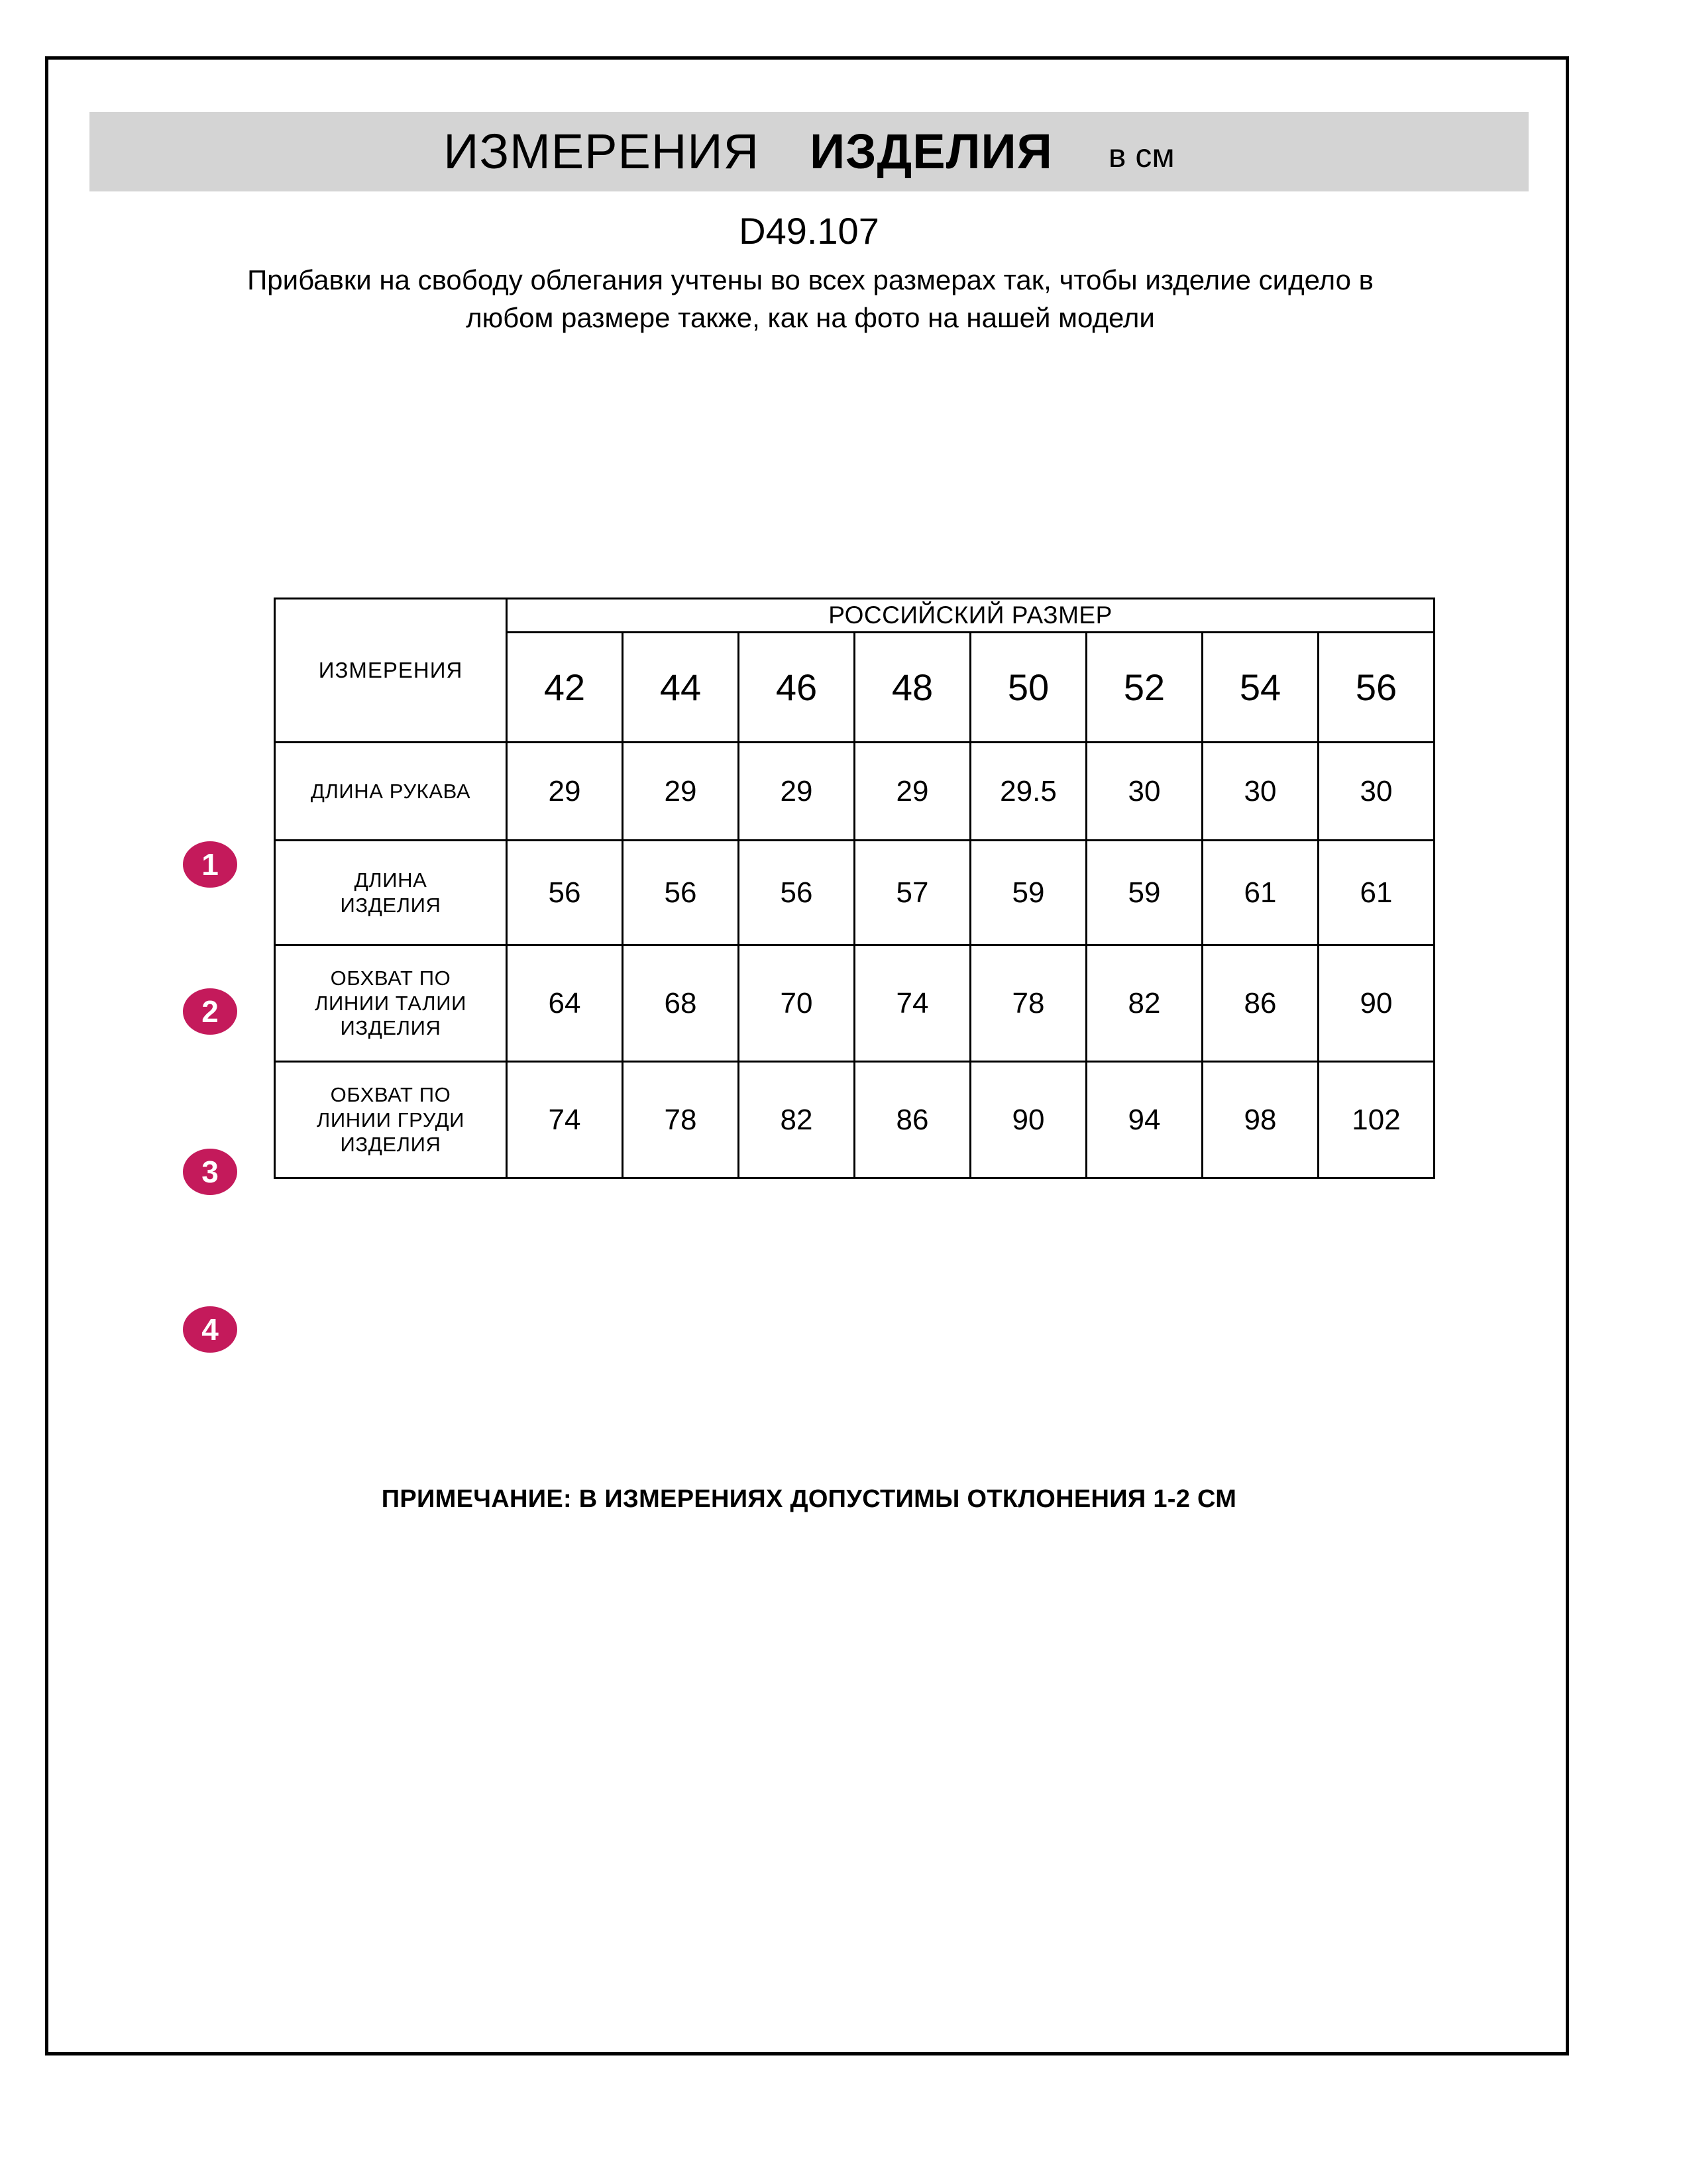 The image size is (1683, 2184). Describe the element at coordinates (1376, 892) in the screenshot. I see `value-length-56: 61` at that location.